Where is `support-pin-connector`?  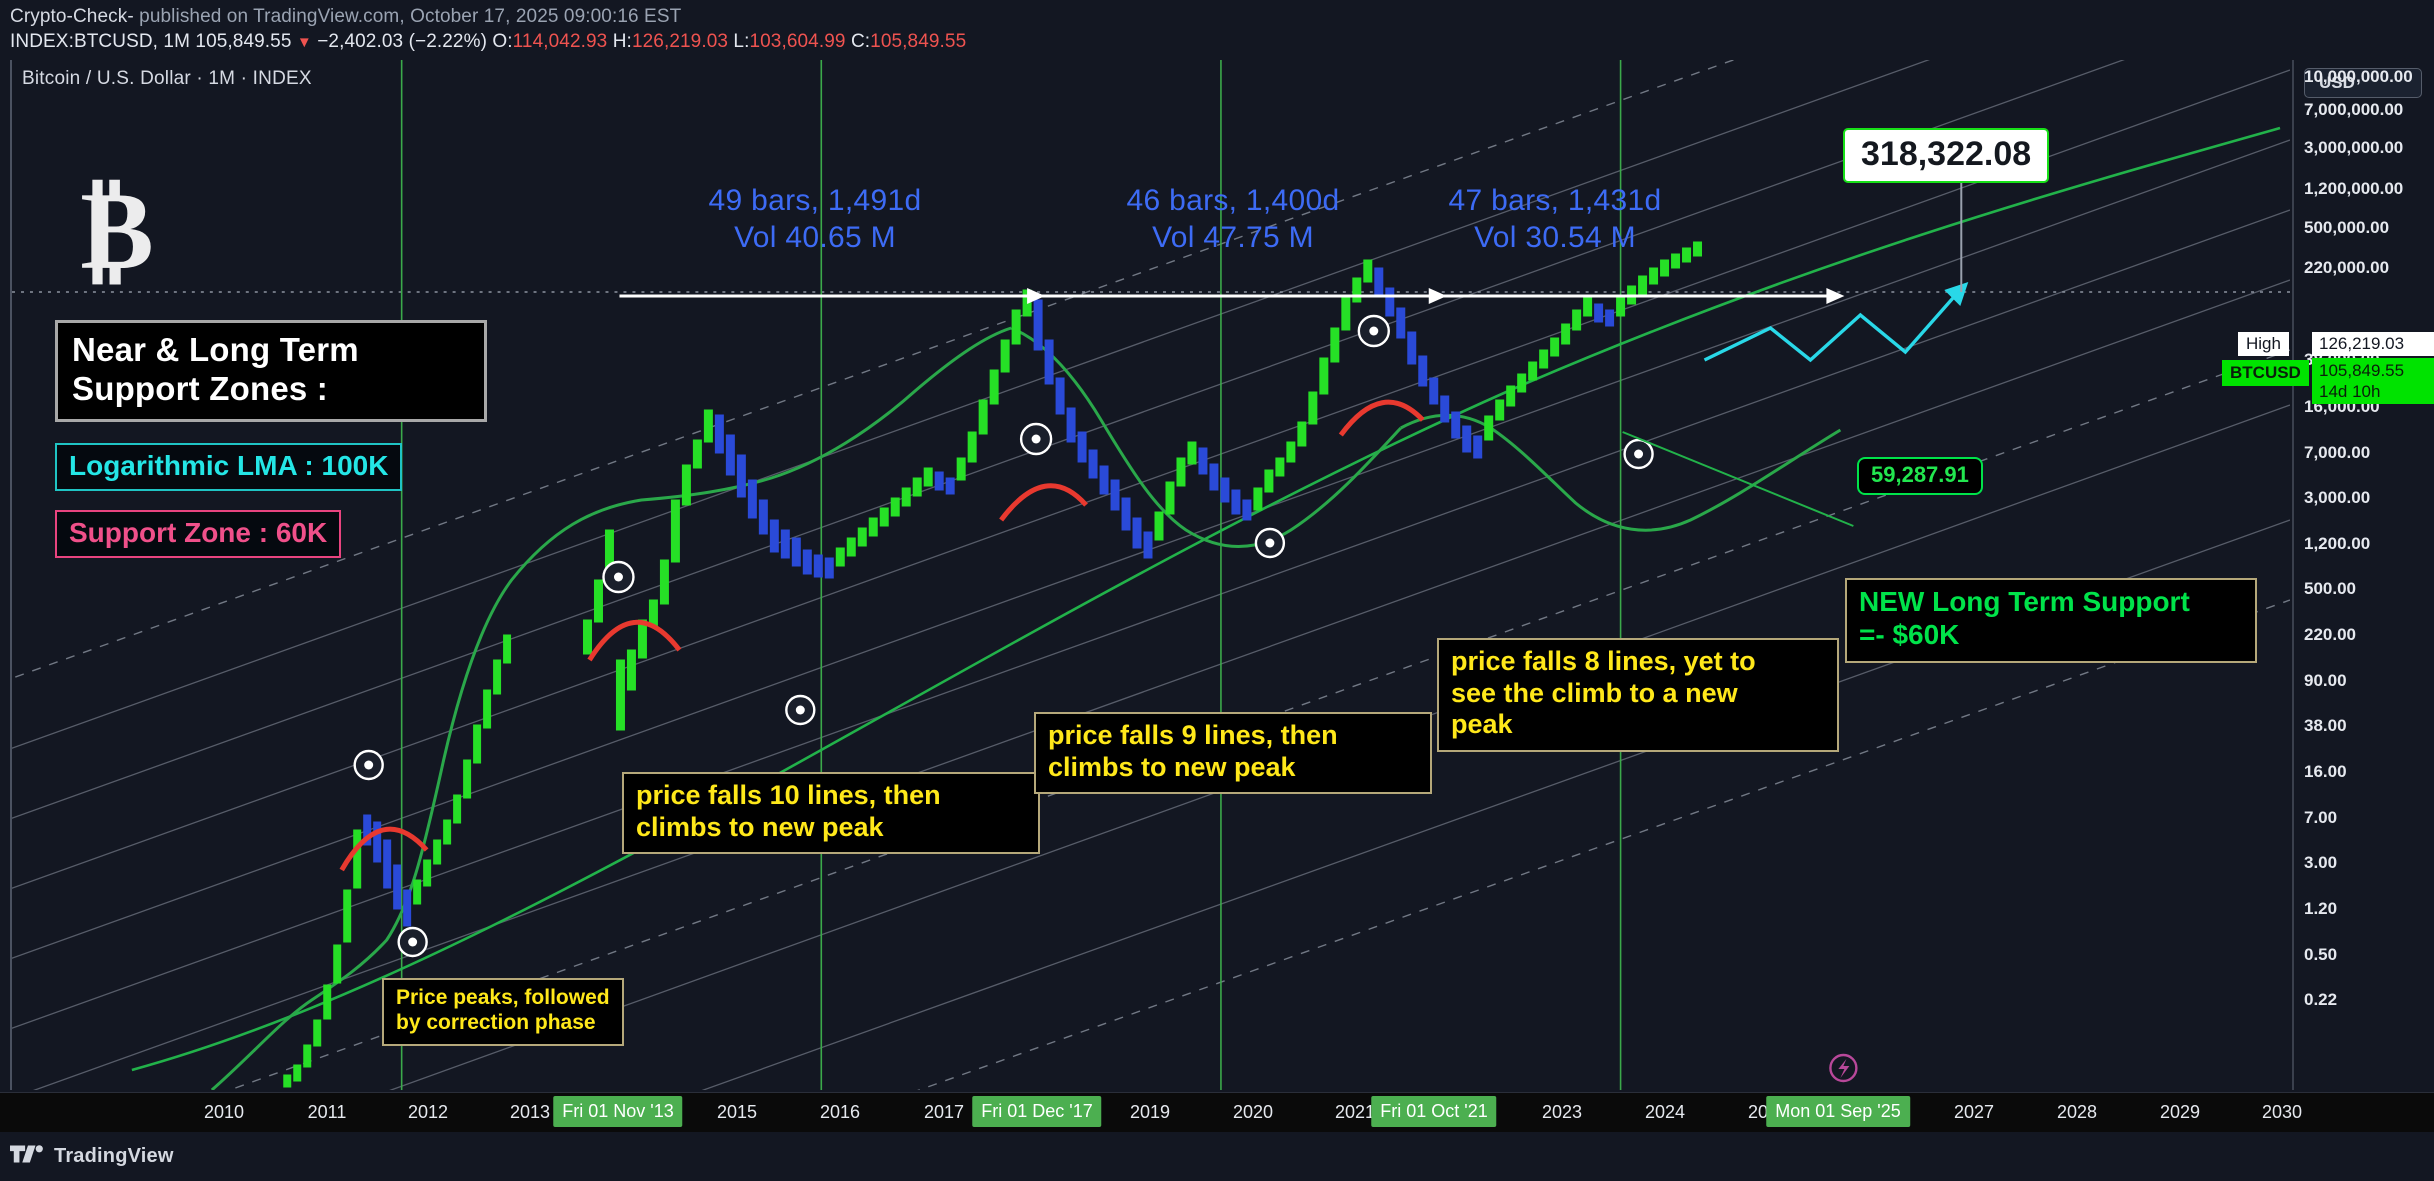
support-pin-connector is located at coordinates (1738, 479).